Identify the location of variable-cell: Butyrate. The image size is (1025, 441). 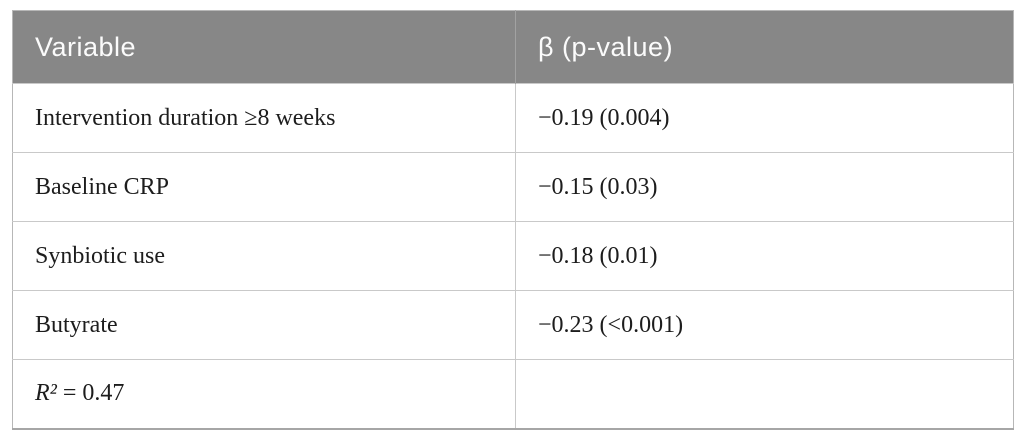
(264, 325).